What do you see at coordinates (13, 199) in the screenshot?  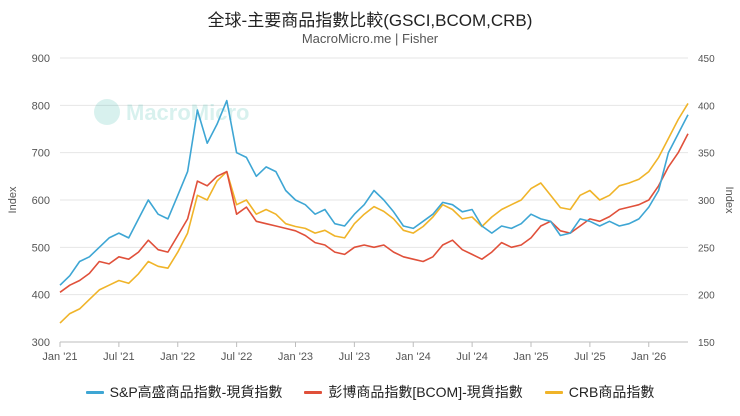 I see `y-axis-title-left: Index` at bounding box center [13, 199].